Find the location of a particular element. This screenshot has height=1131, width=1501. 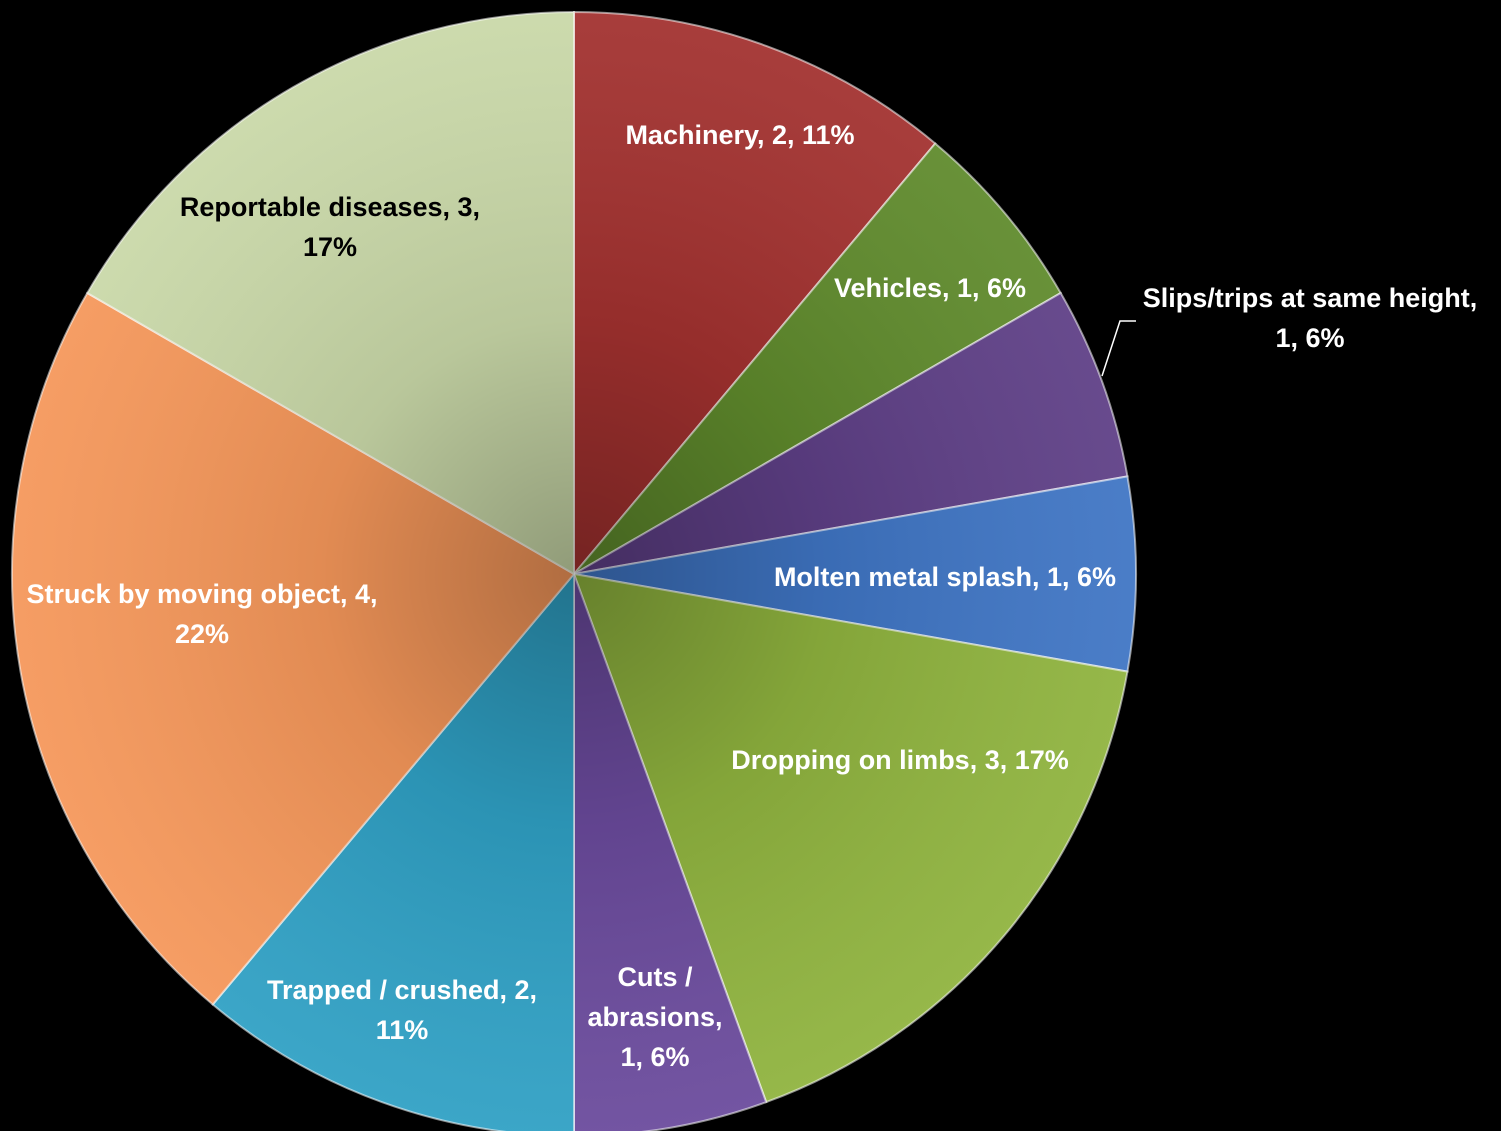

slice-label: Dropping on limbs, 3, 17% is located at coordinates (900, 760).